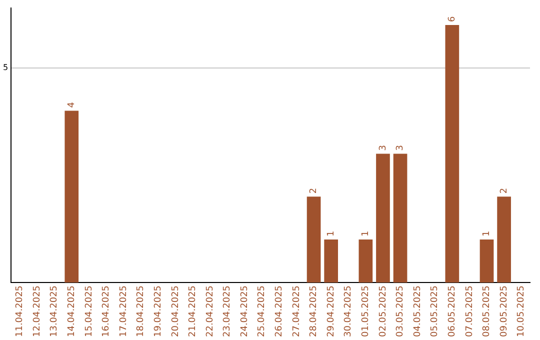  Describe the element at coordinates (107, 311) in the screenshot. I see `x-tick-label: 16.04.2025` at that location.